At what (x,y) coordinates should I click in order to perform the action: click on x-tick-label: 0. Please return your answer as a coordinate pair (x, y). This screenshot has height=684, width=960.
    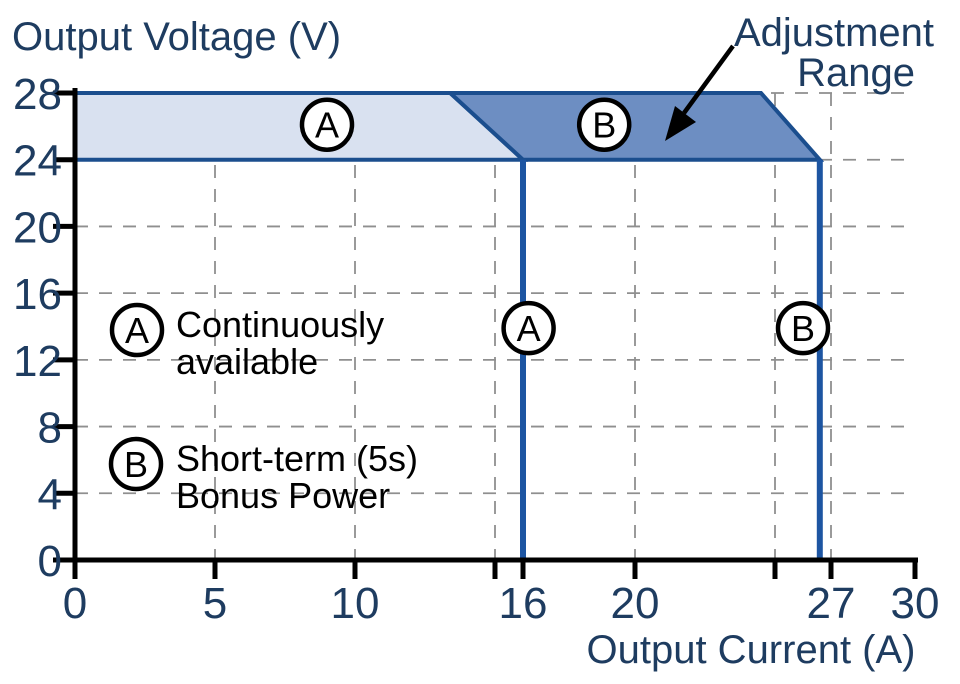
    Looking at the image, I should click on (75, 603).